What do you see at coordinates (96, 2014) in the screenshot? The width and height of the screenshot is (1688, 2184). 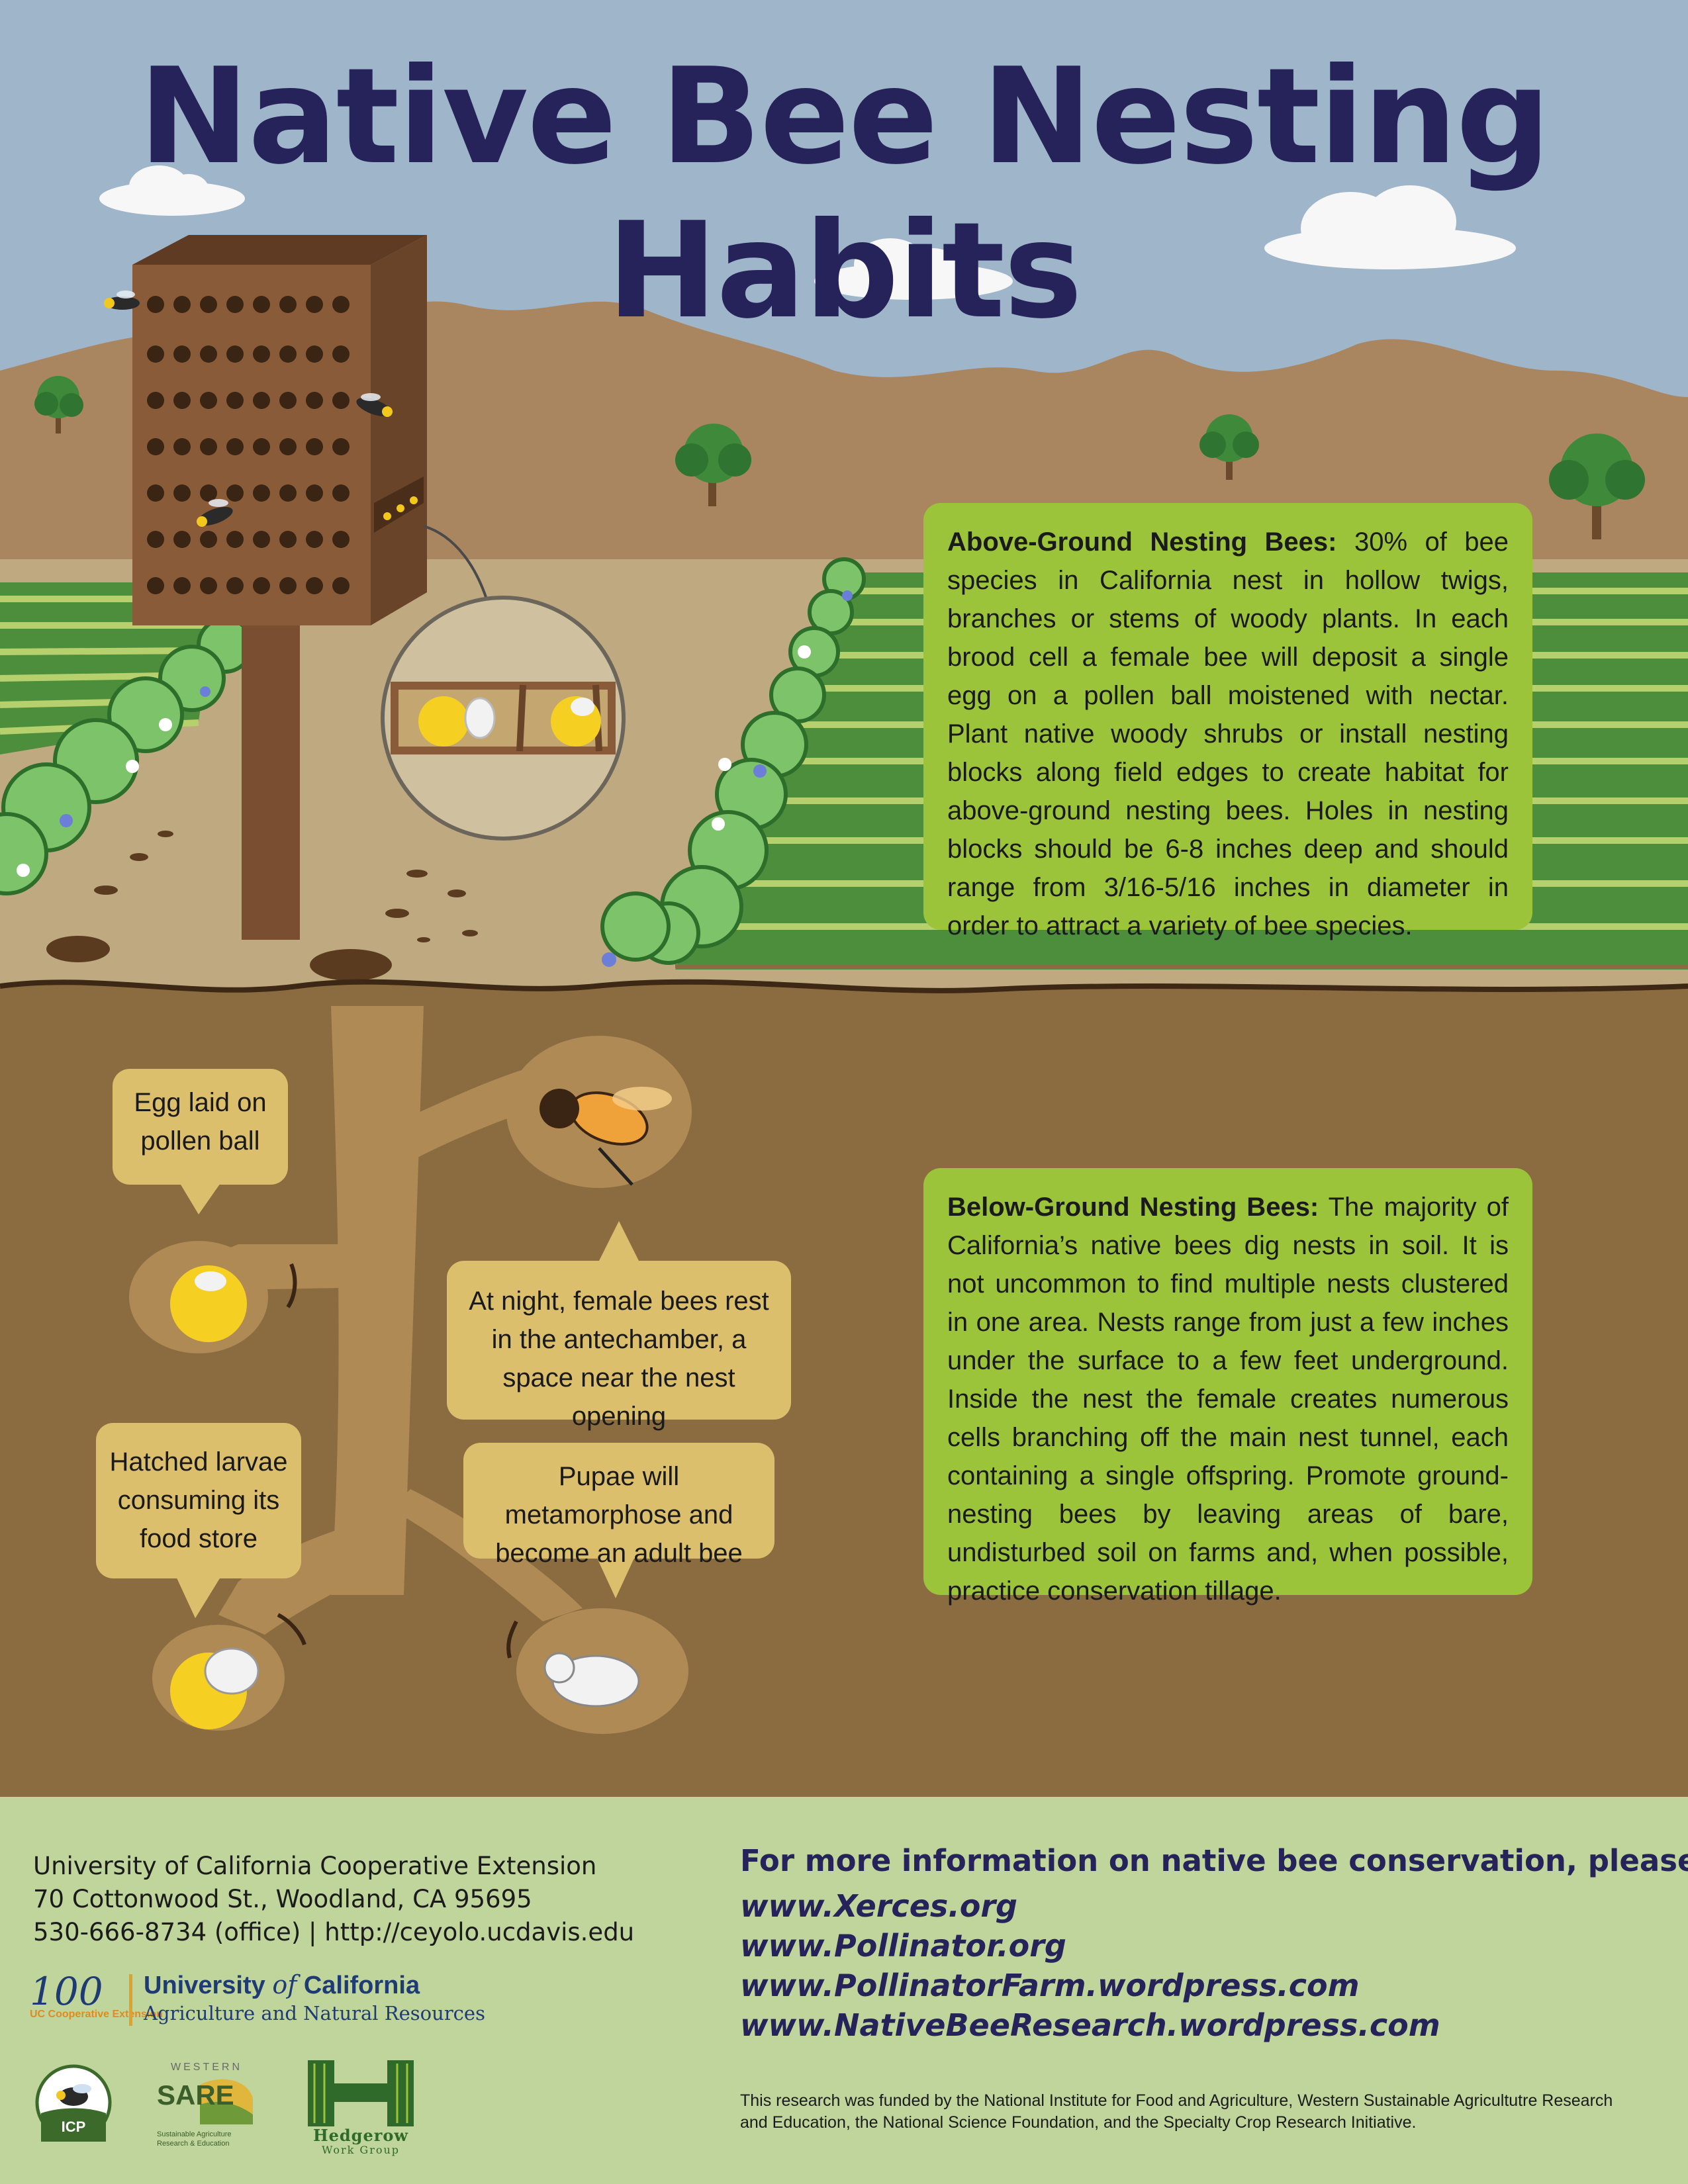 I see `uc-100-subtitle: UC Cooperative Extension` at bounding box center [96, 2014].